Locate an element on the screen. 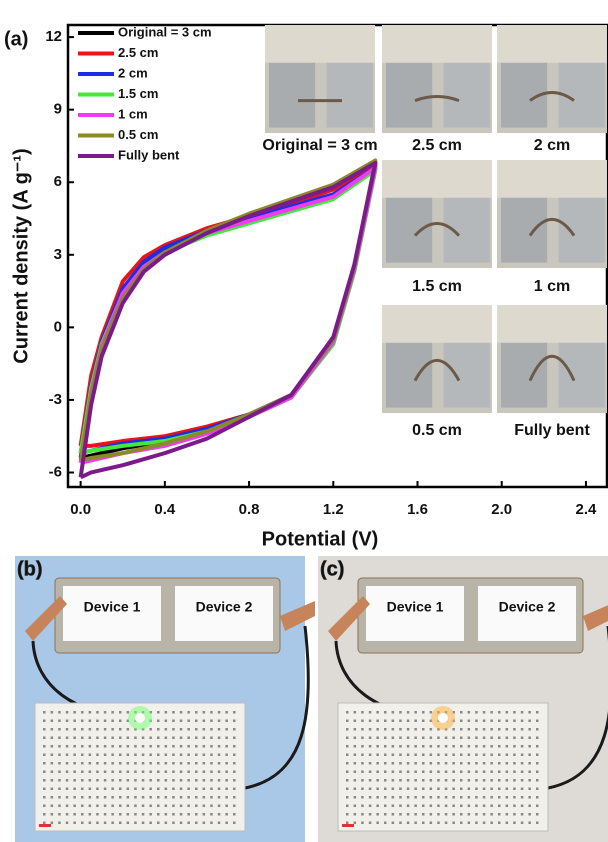  clip-right is located at coordinates (595, 618).